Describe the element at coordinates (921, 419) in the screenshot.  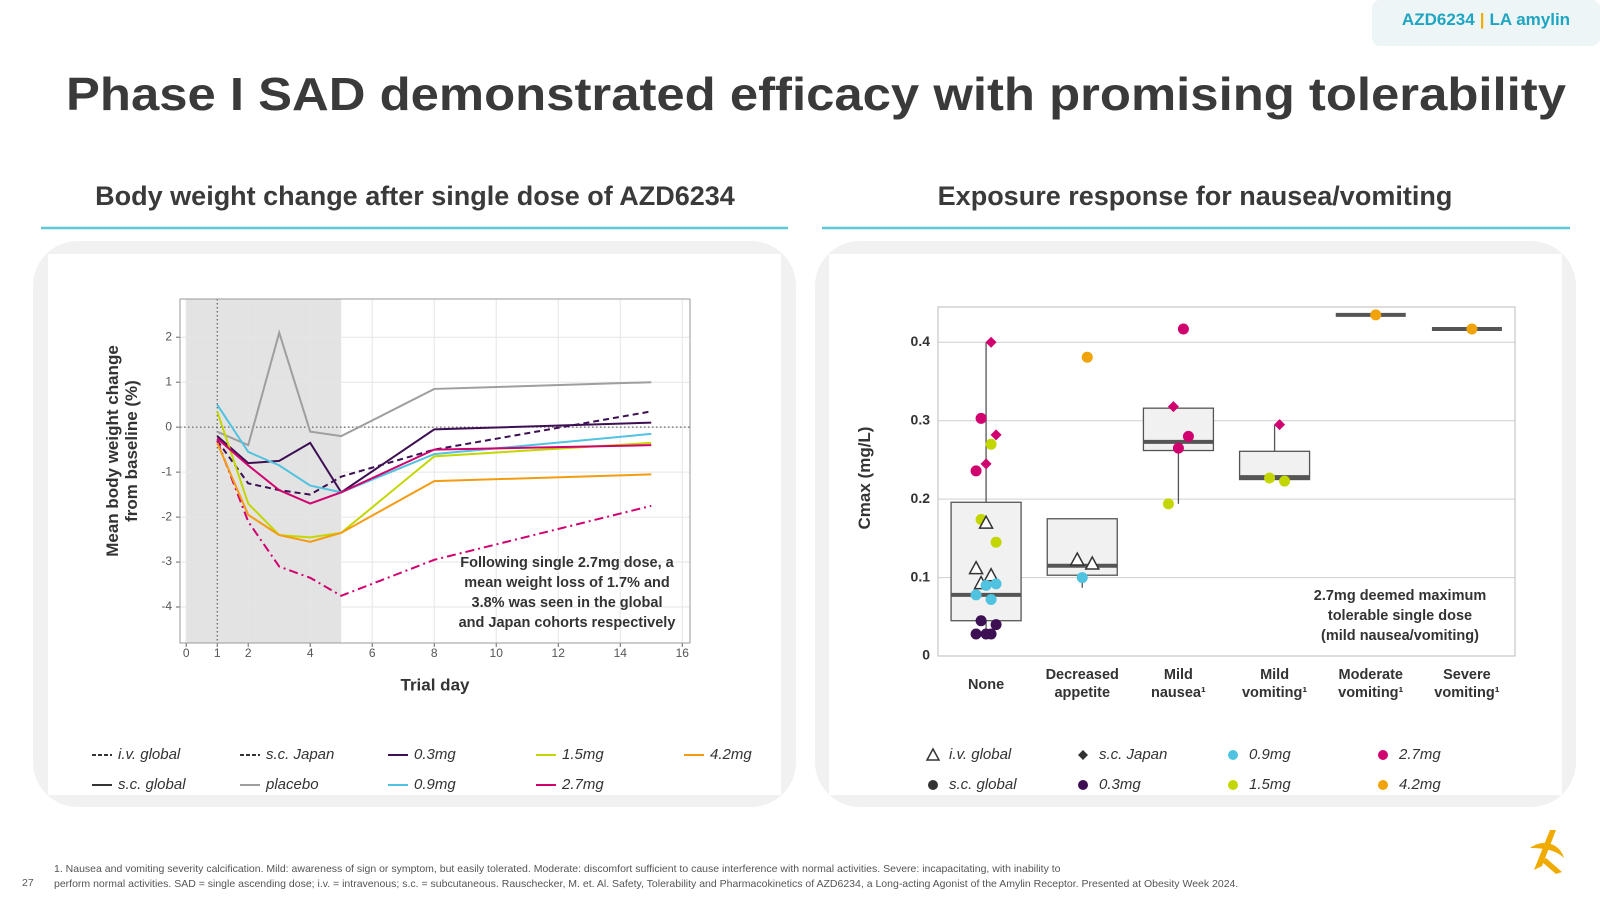
I see `y-tick-label: 0.3` at that location.